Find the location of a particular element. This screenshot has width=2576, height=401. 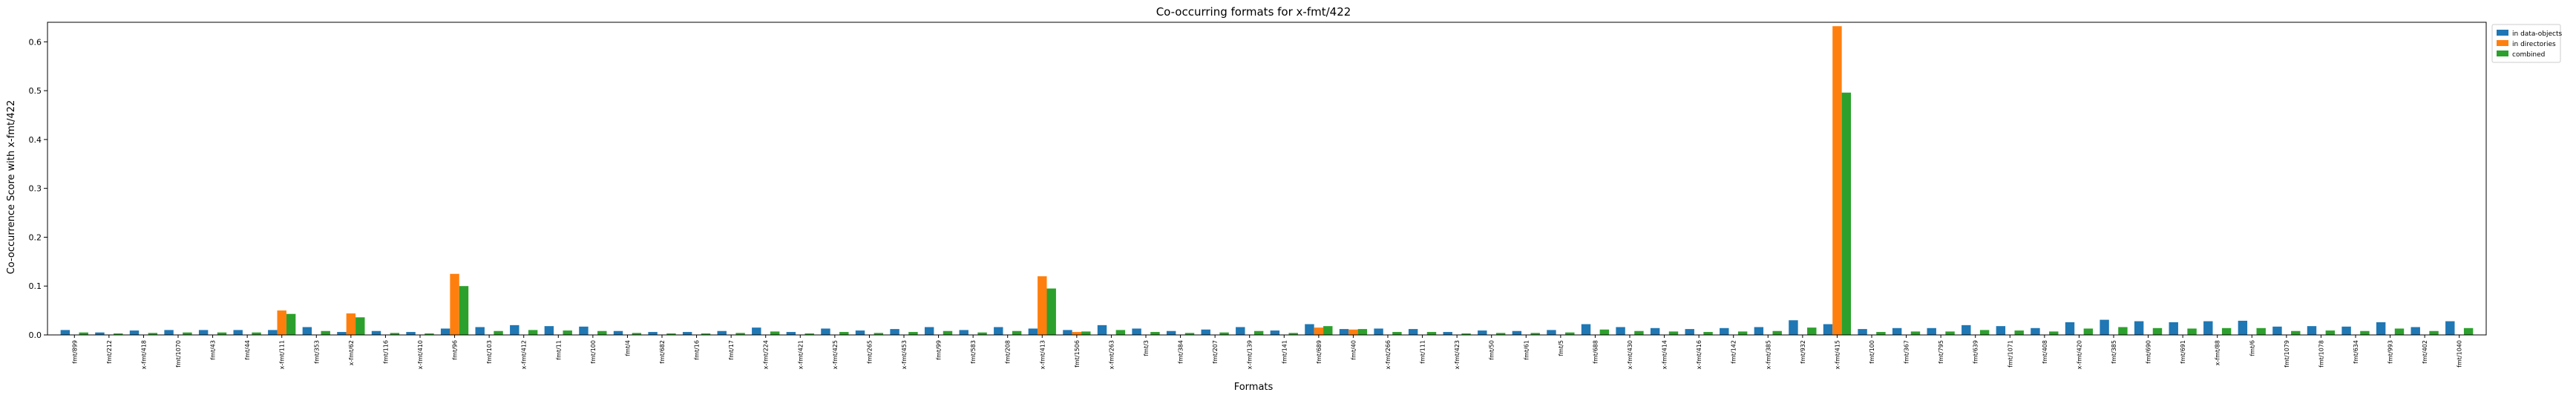

x-tick-label: fmt/1078 is located at coordinates (2321, 354).